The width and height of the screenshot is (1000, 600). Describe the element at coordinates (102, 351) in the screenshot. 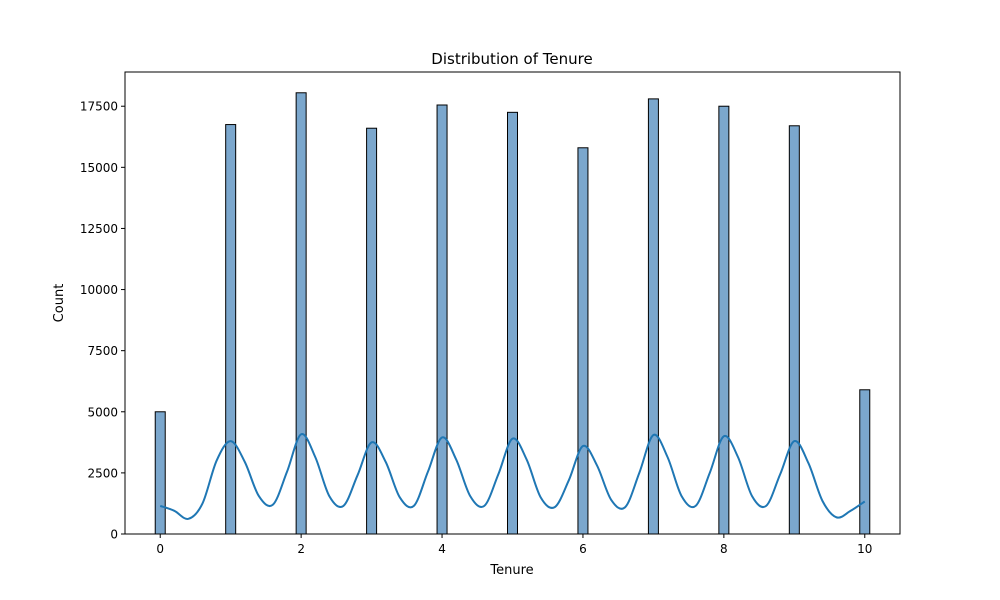

I see `y-tick-label: 7500` at that location.